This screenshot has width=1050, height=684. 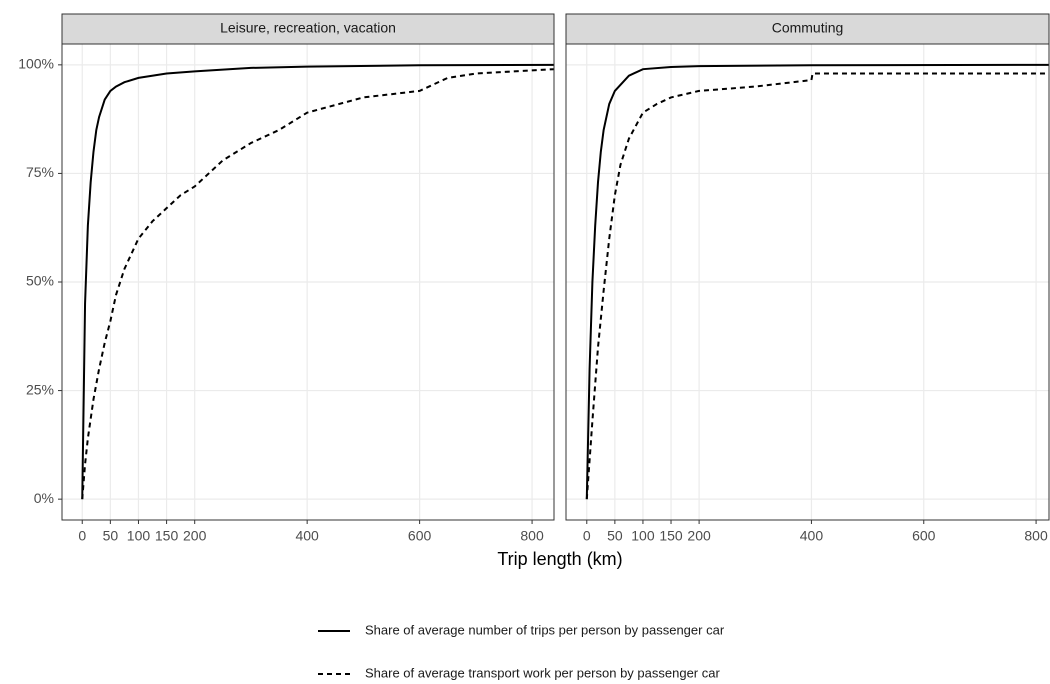 What do you see at coordinates (36, 64) in the screenshot?
I see `y-tick-label: 100%` at bounding box center [36, 64].